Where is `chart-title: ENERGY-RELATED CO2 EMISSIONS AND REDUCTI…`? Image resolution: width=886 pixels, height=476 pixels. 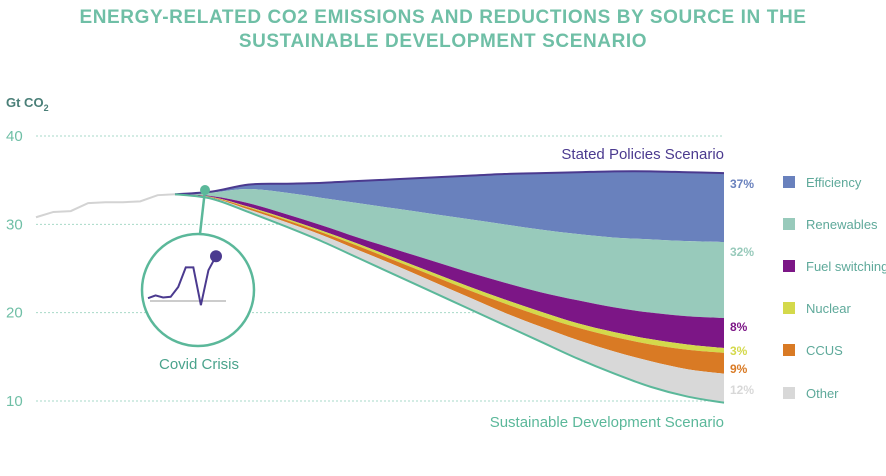 chart-title: ENERGY-RELATED CO2 EMISSIONS AND REDUCTI… is located at coordinates (443, 30).